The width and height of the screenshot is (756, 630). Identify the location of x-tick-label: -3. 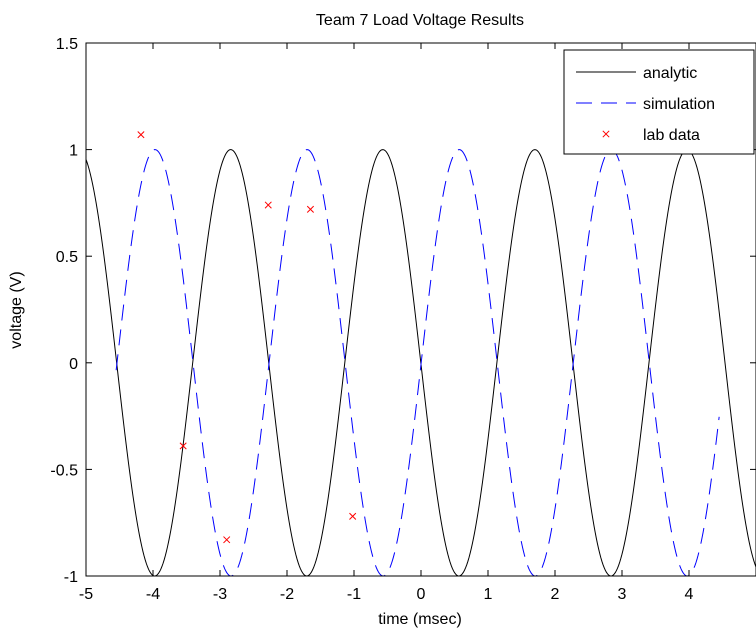
(220, 594).